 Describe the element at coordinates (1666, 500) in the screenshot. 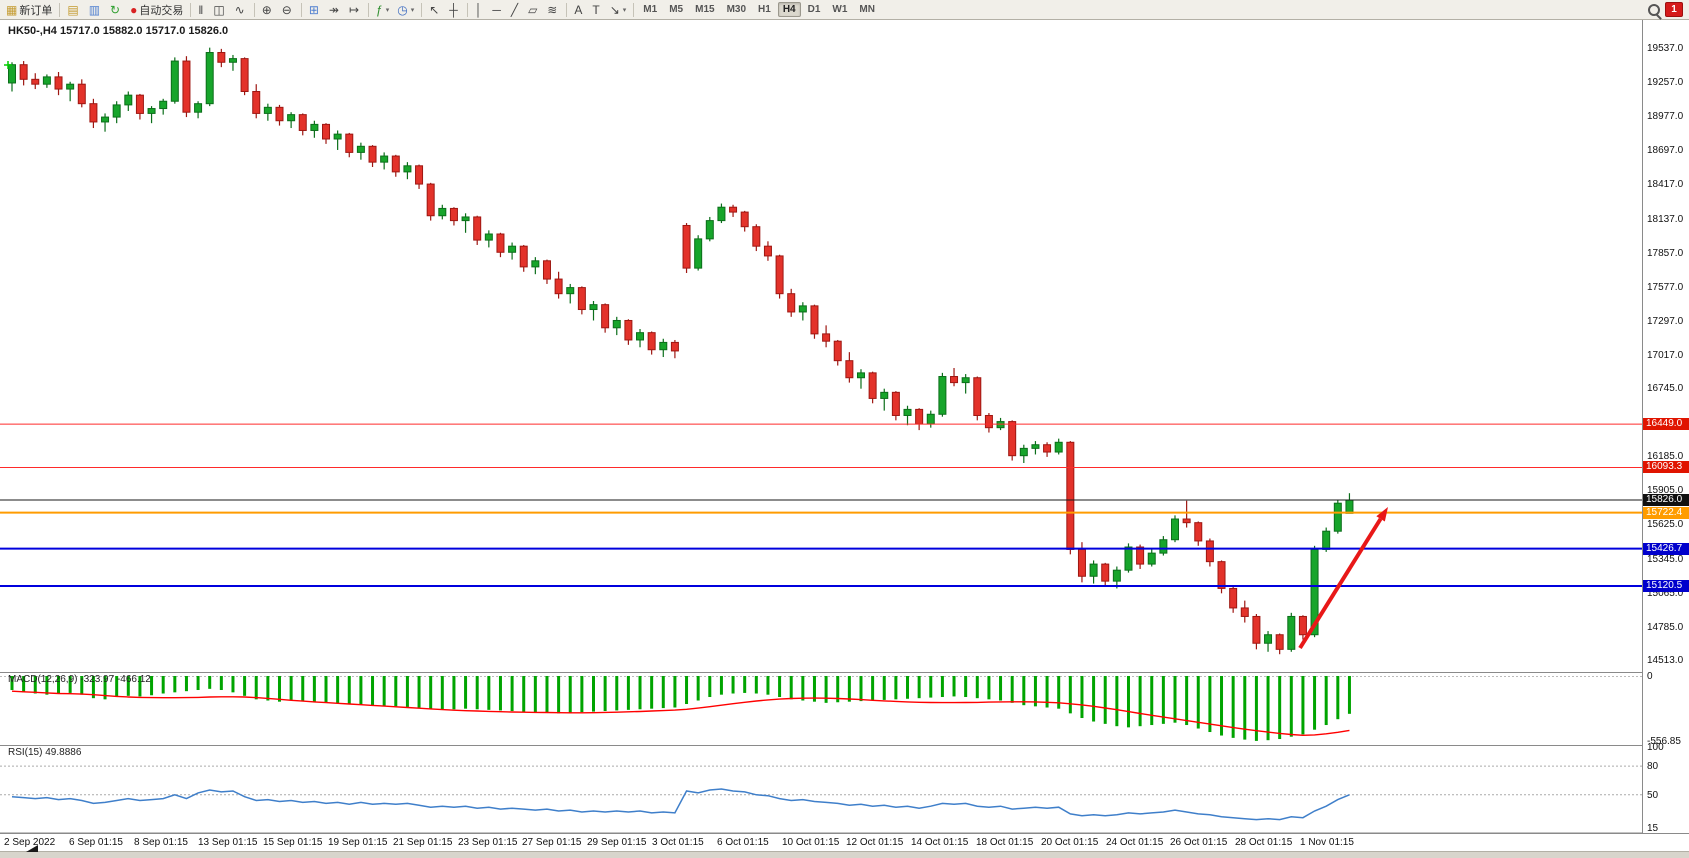

I see `price-badge-15826.0: 15826.0` at that location.